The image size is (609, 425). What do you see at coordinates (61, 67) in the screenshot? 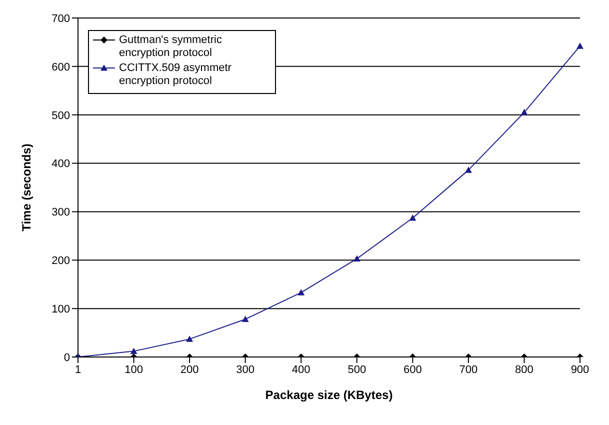
I see `y-tick-label: 600` at bounding box center [61, 67].